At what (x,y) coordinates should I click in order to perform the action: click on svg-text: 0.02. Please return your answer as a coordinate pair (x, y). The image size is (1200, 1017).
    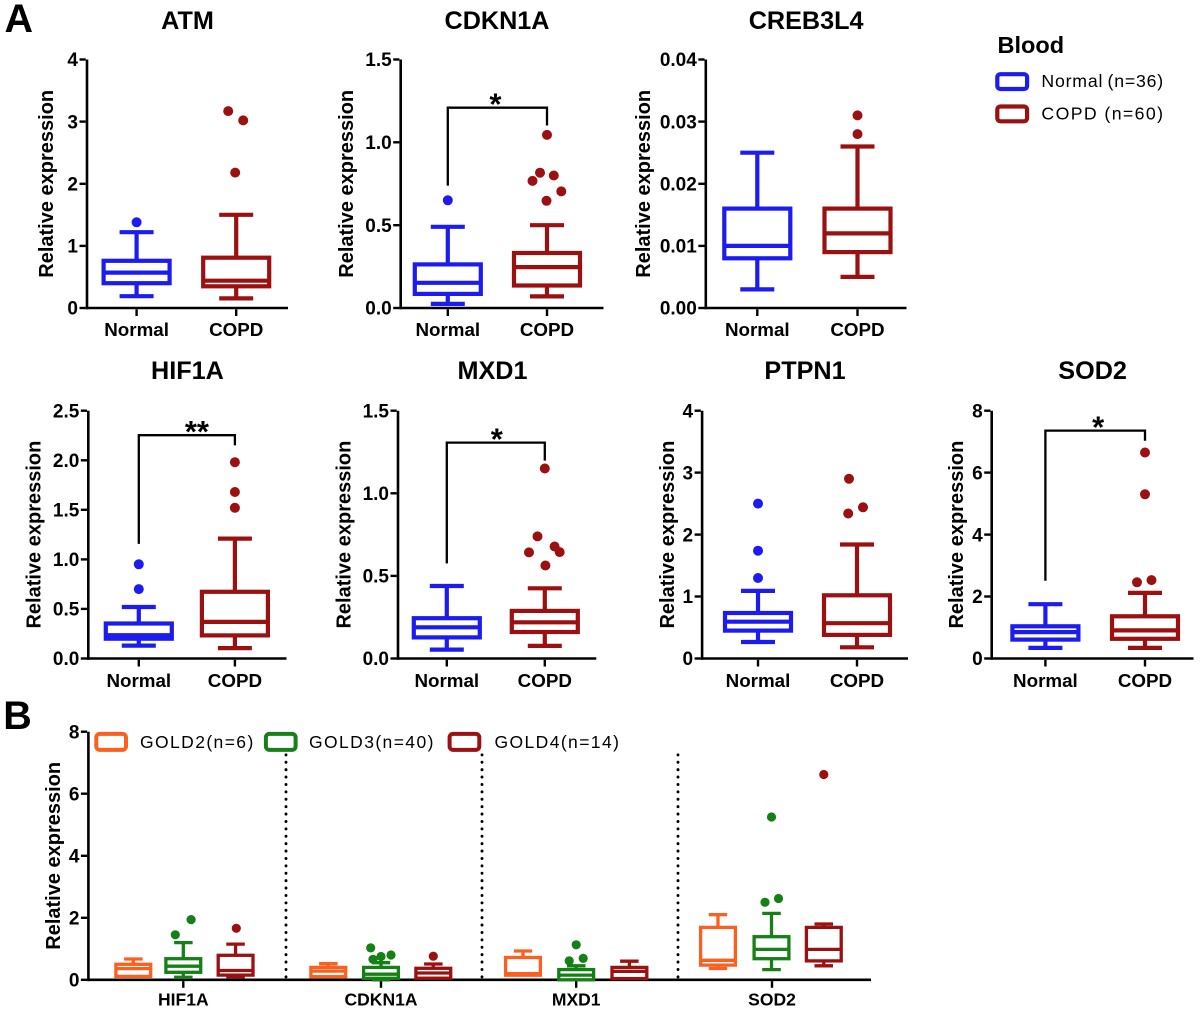
    Looking at the image, I should click on (678, 184).